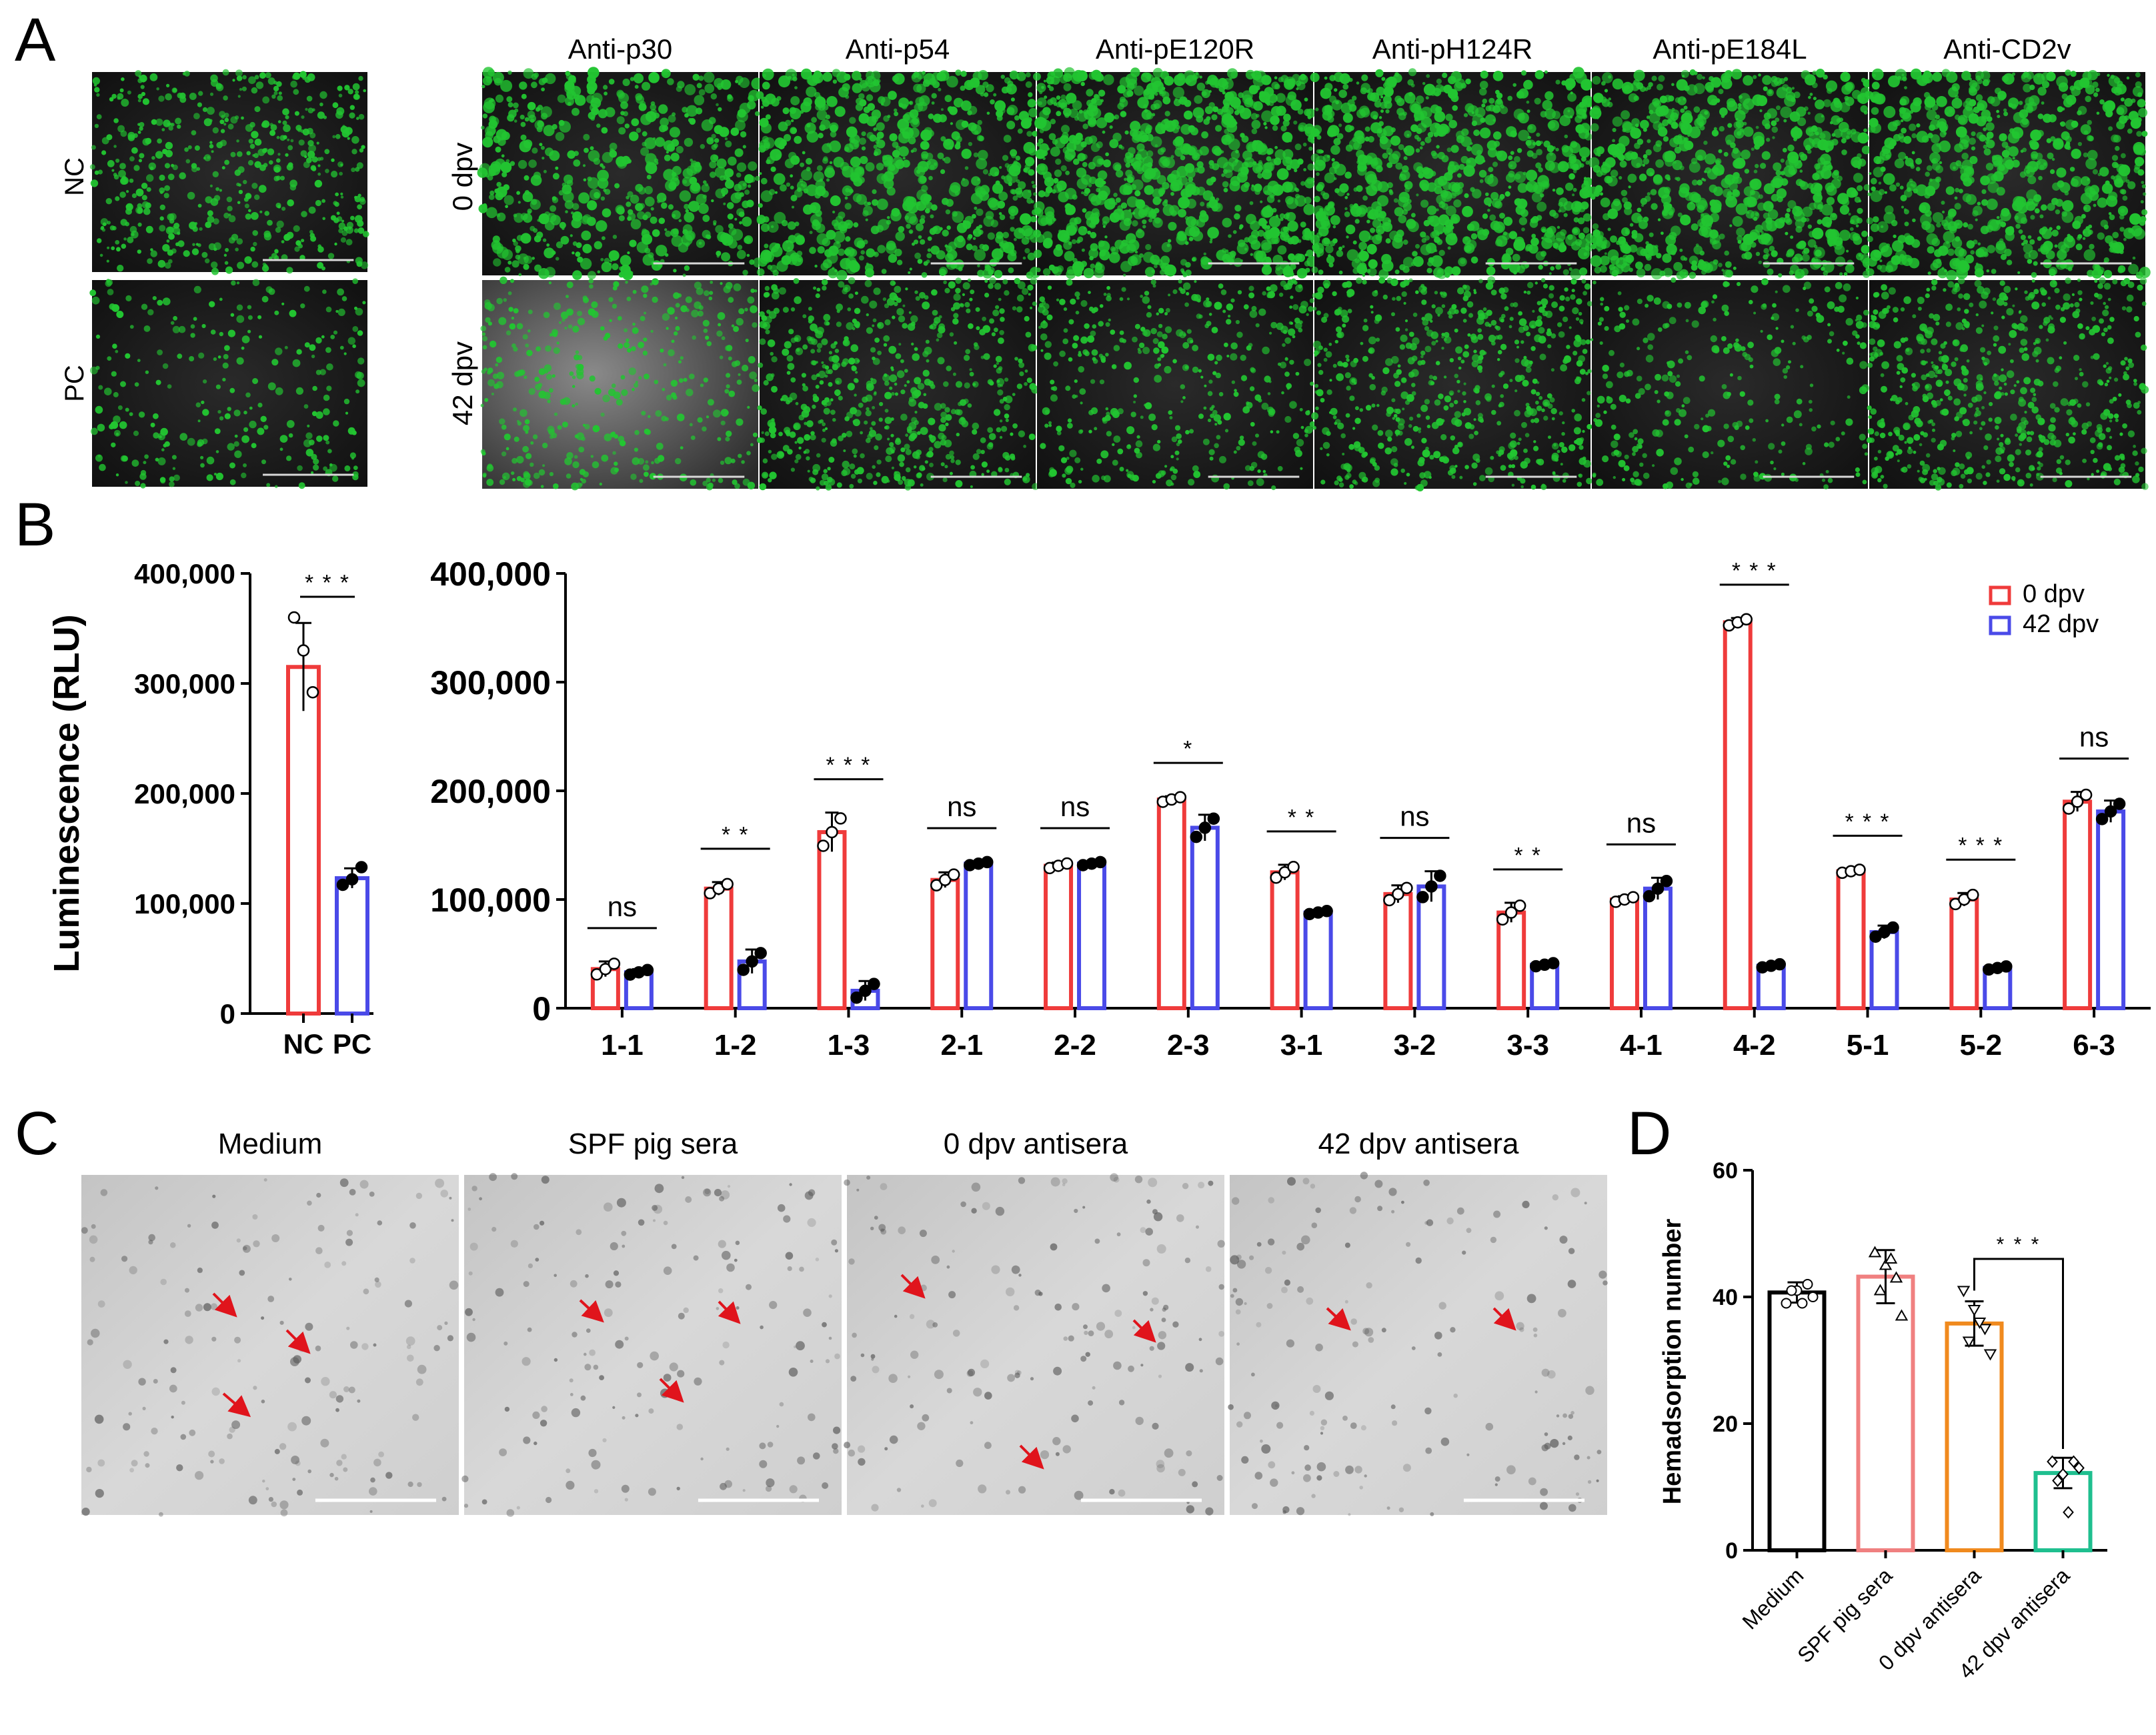 The image size is (2156, 1735). What do you see at coordinates (1868, 1046) in the screenshot?
I see `x-tick-label: 5-1` at bounding box center [1868, 1046].